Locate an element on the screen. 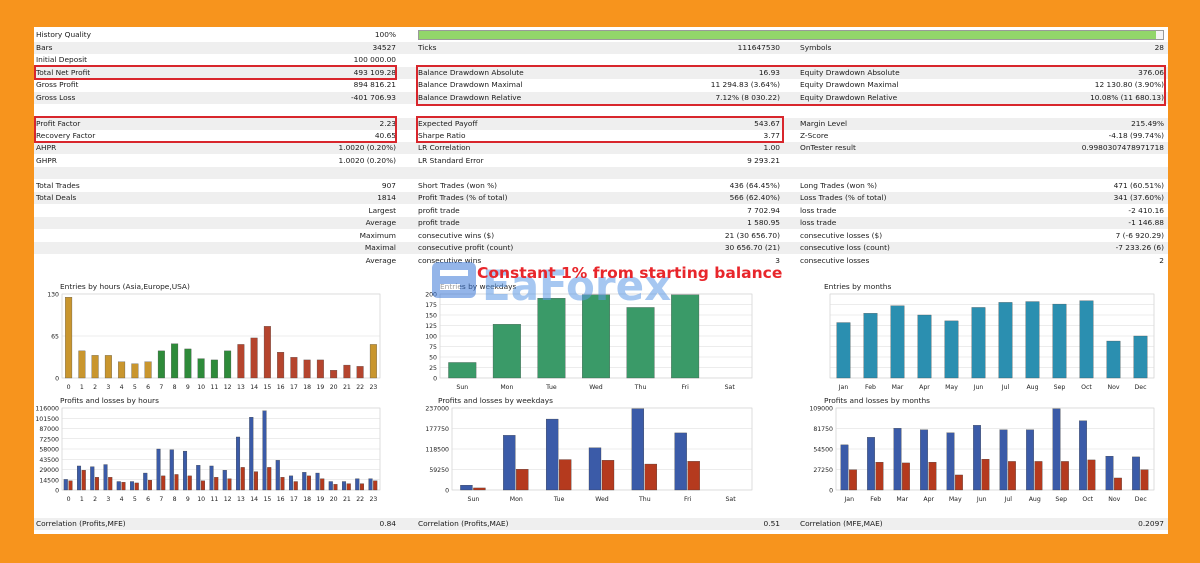 The image size is (1200, 563). x-tick-label: 7 is located at coordinates (161, 387).